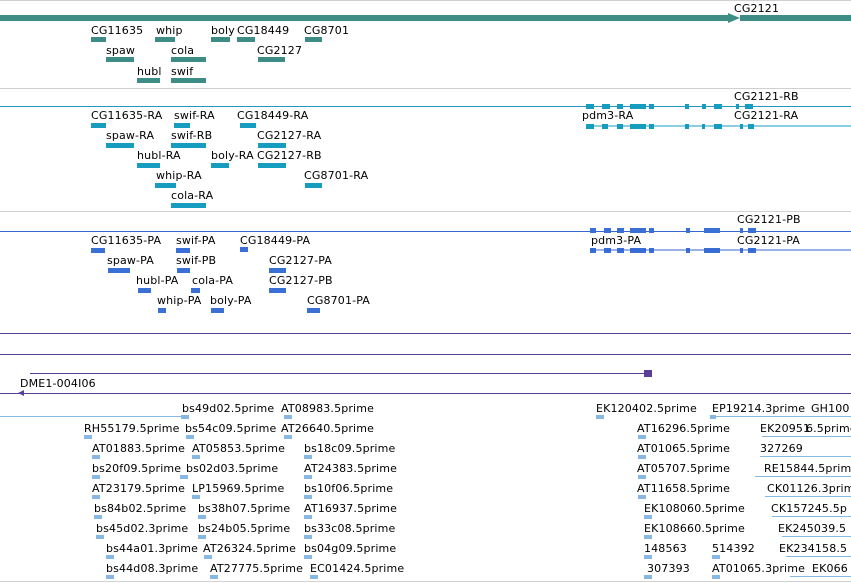  What do you see at coordinates (807, 468) in the screenshot?
I see `est-label: RE15844.5prime` at bounding box center [807, 468].